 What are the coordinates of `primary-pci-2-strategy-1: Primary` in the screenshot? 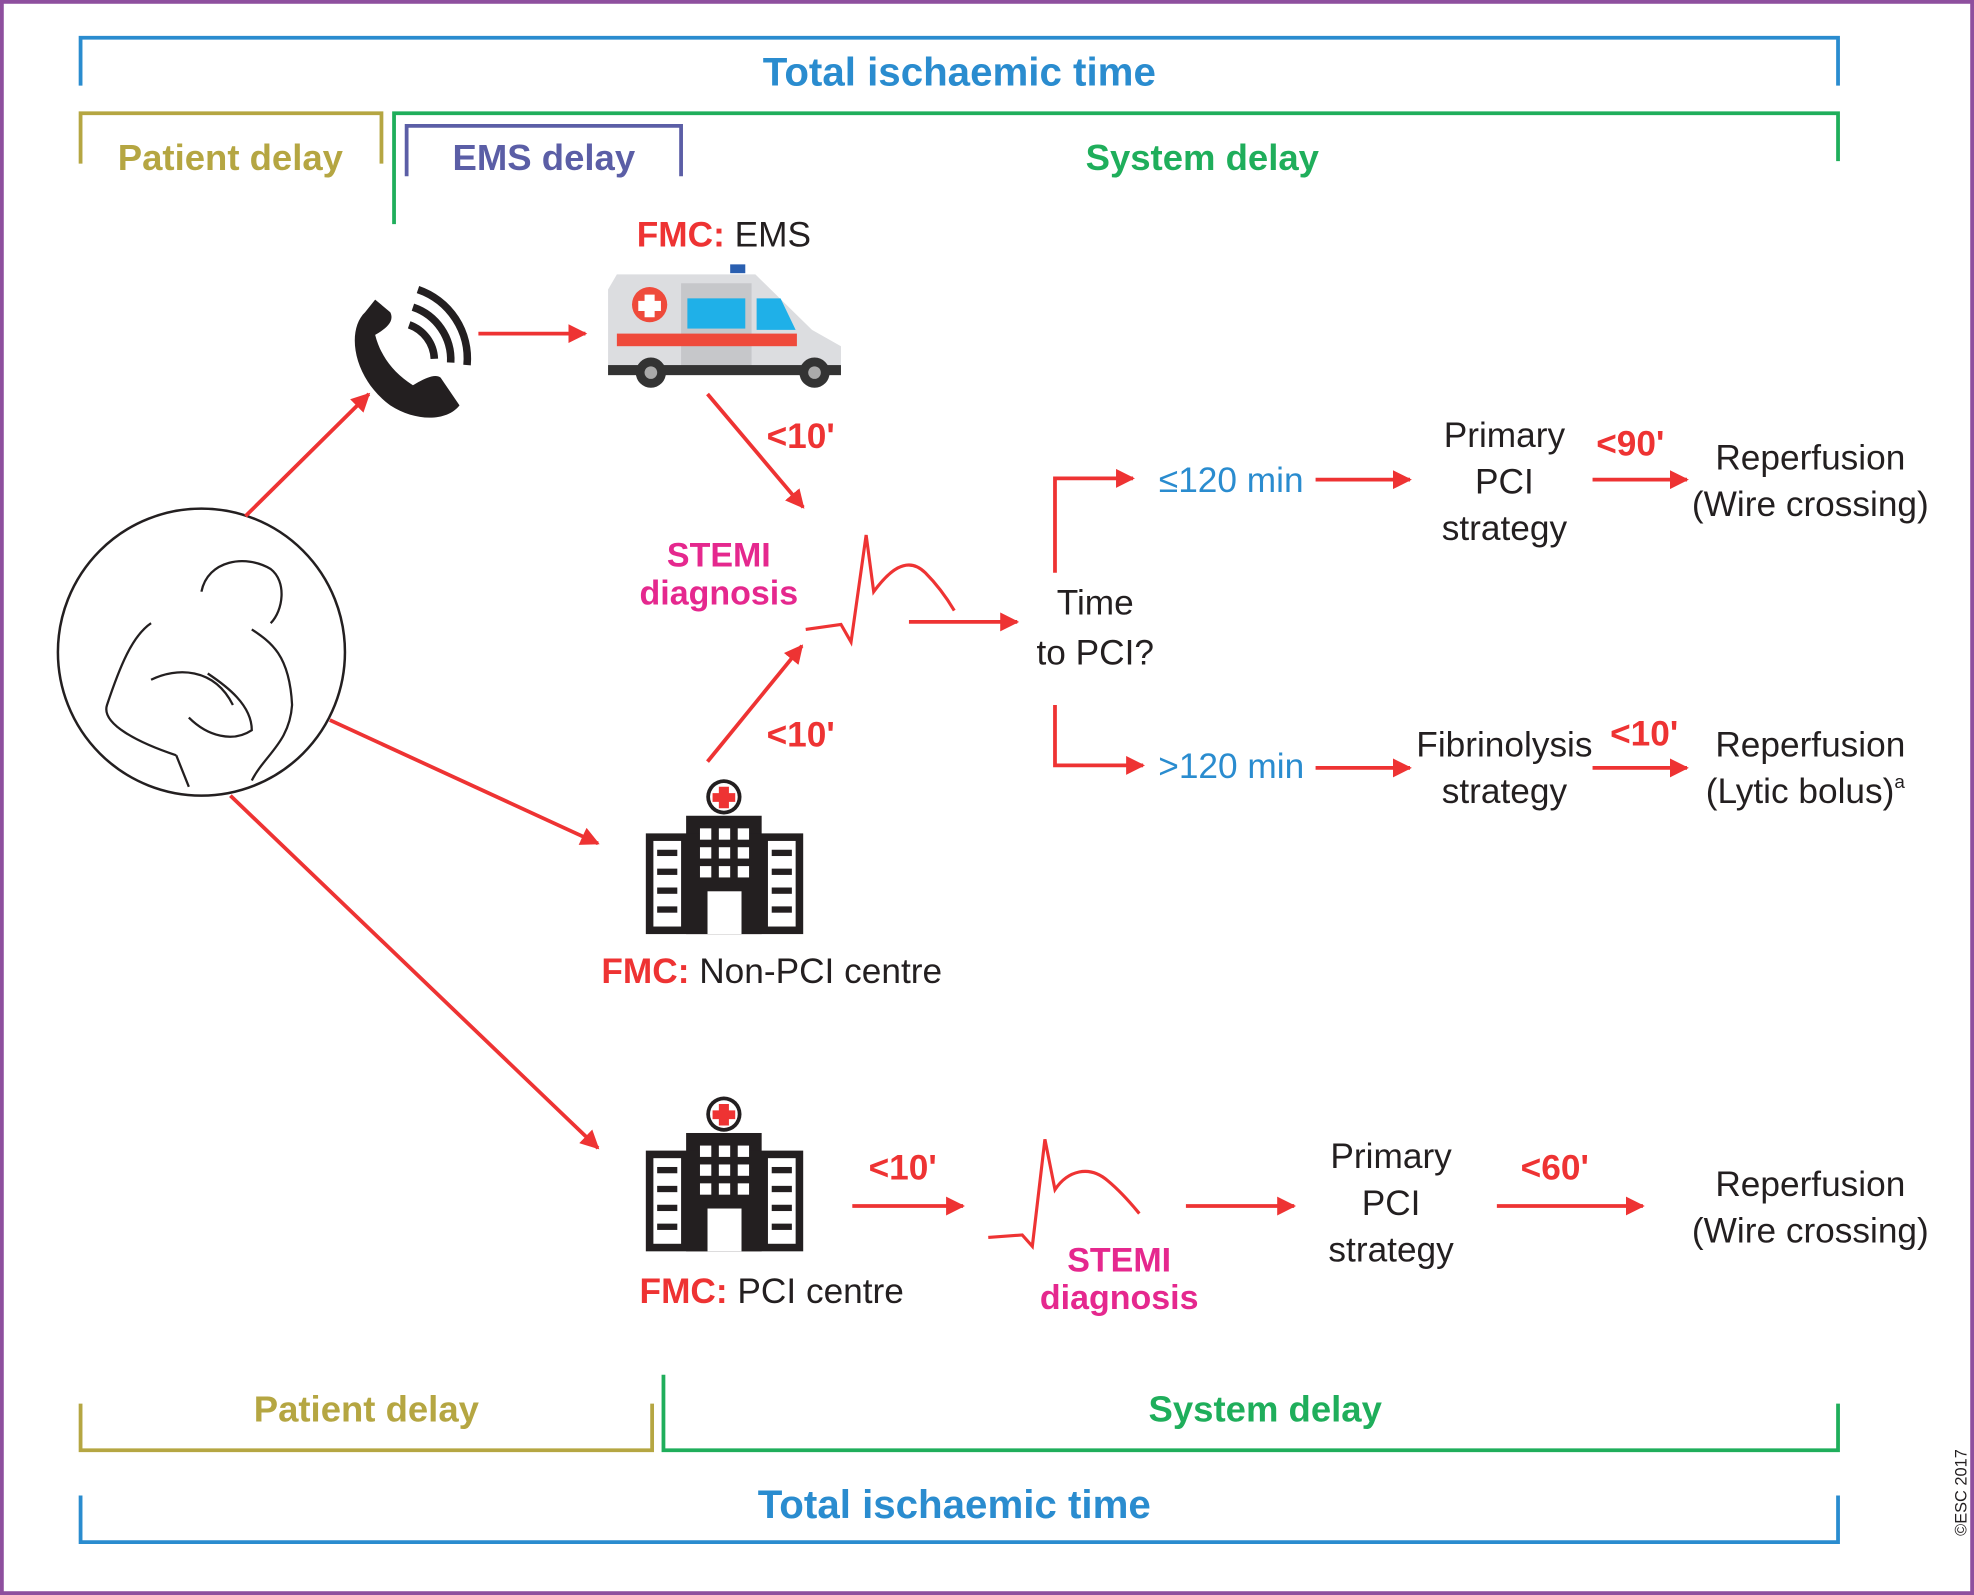 It's located at (1391, 1156).